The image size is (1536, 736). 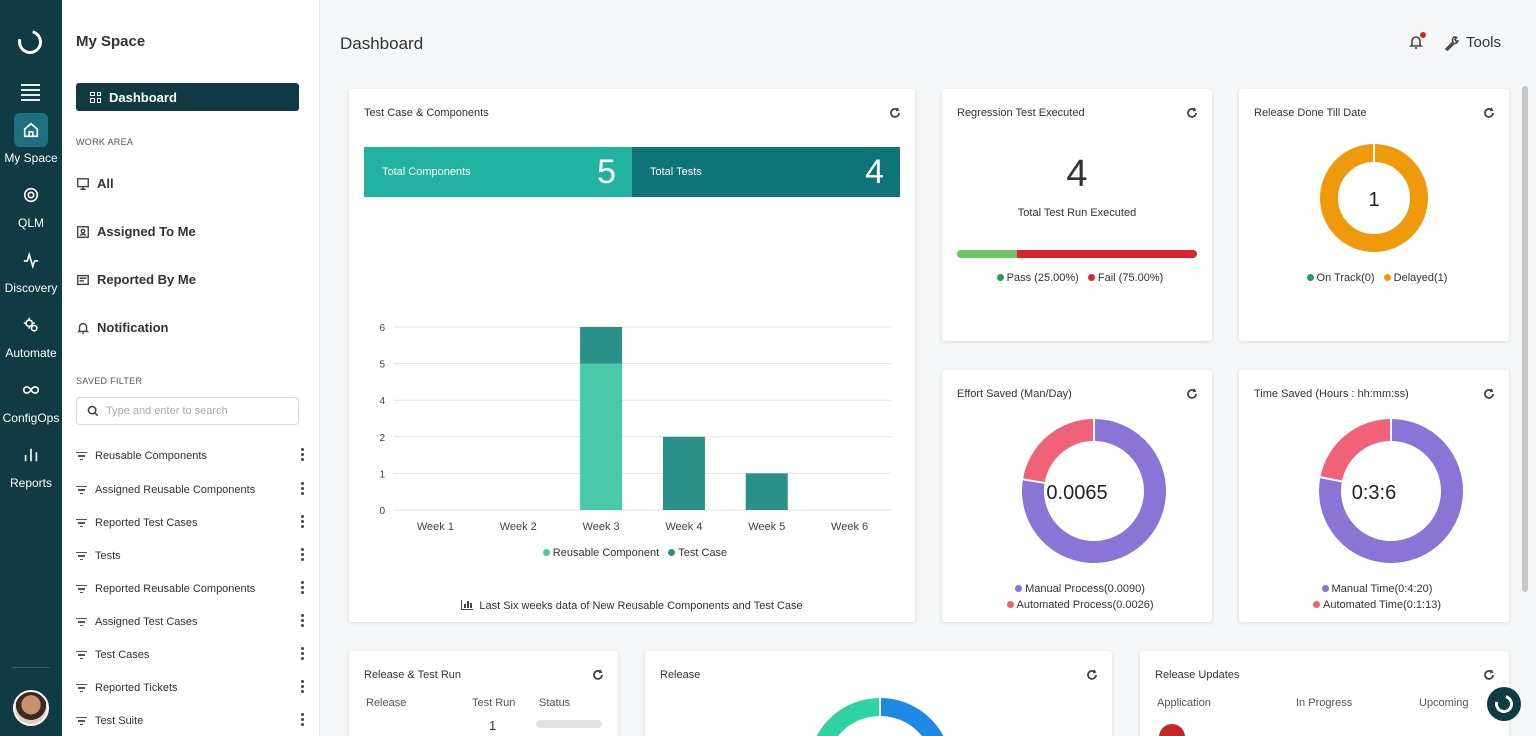 I want to click on legend-label: Delayed(1), so click(x=1420, y=278).